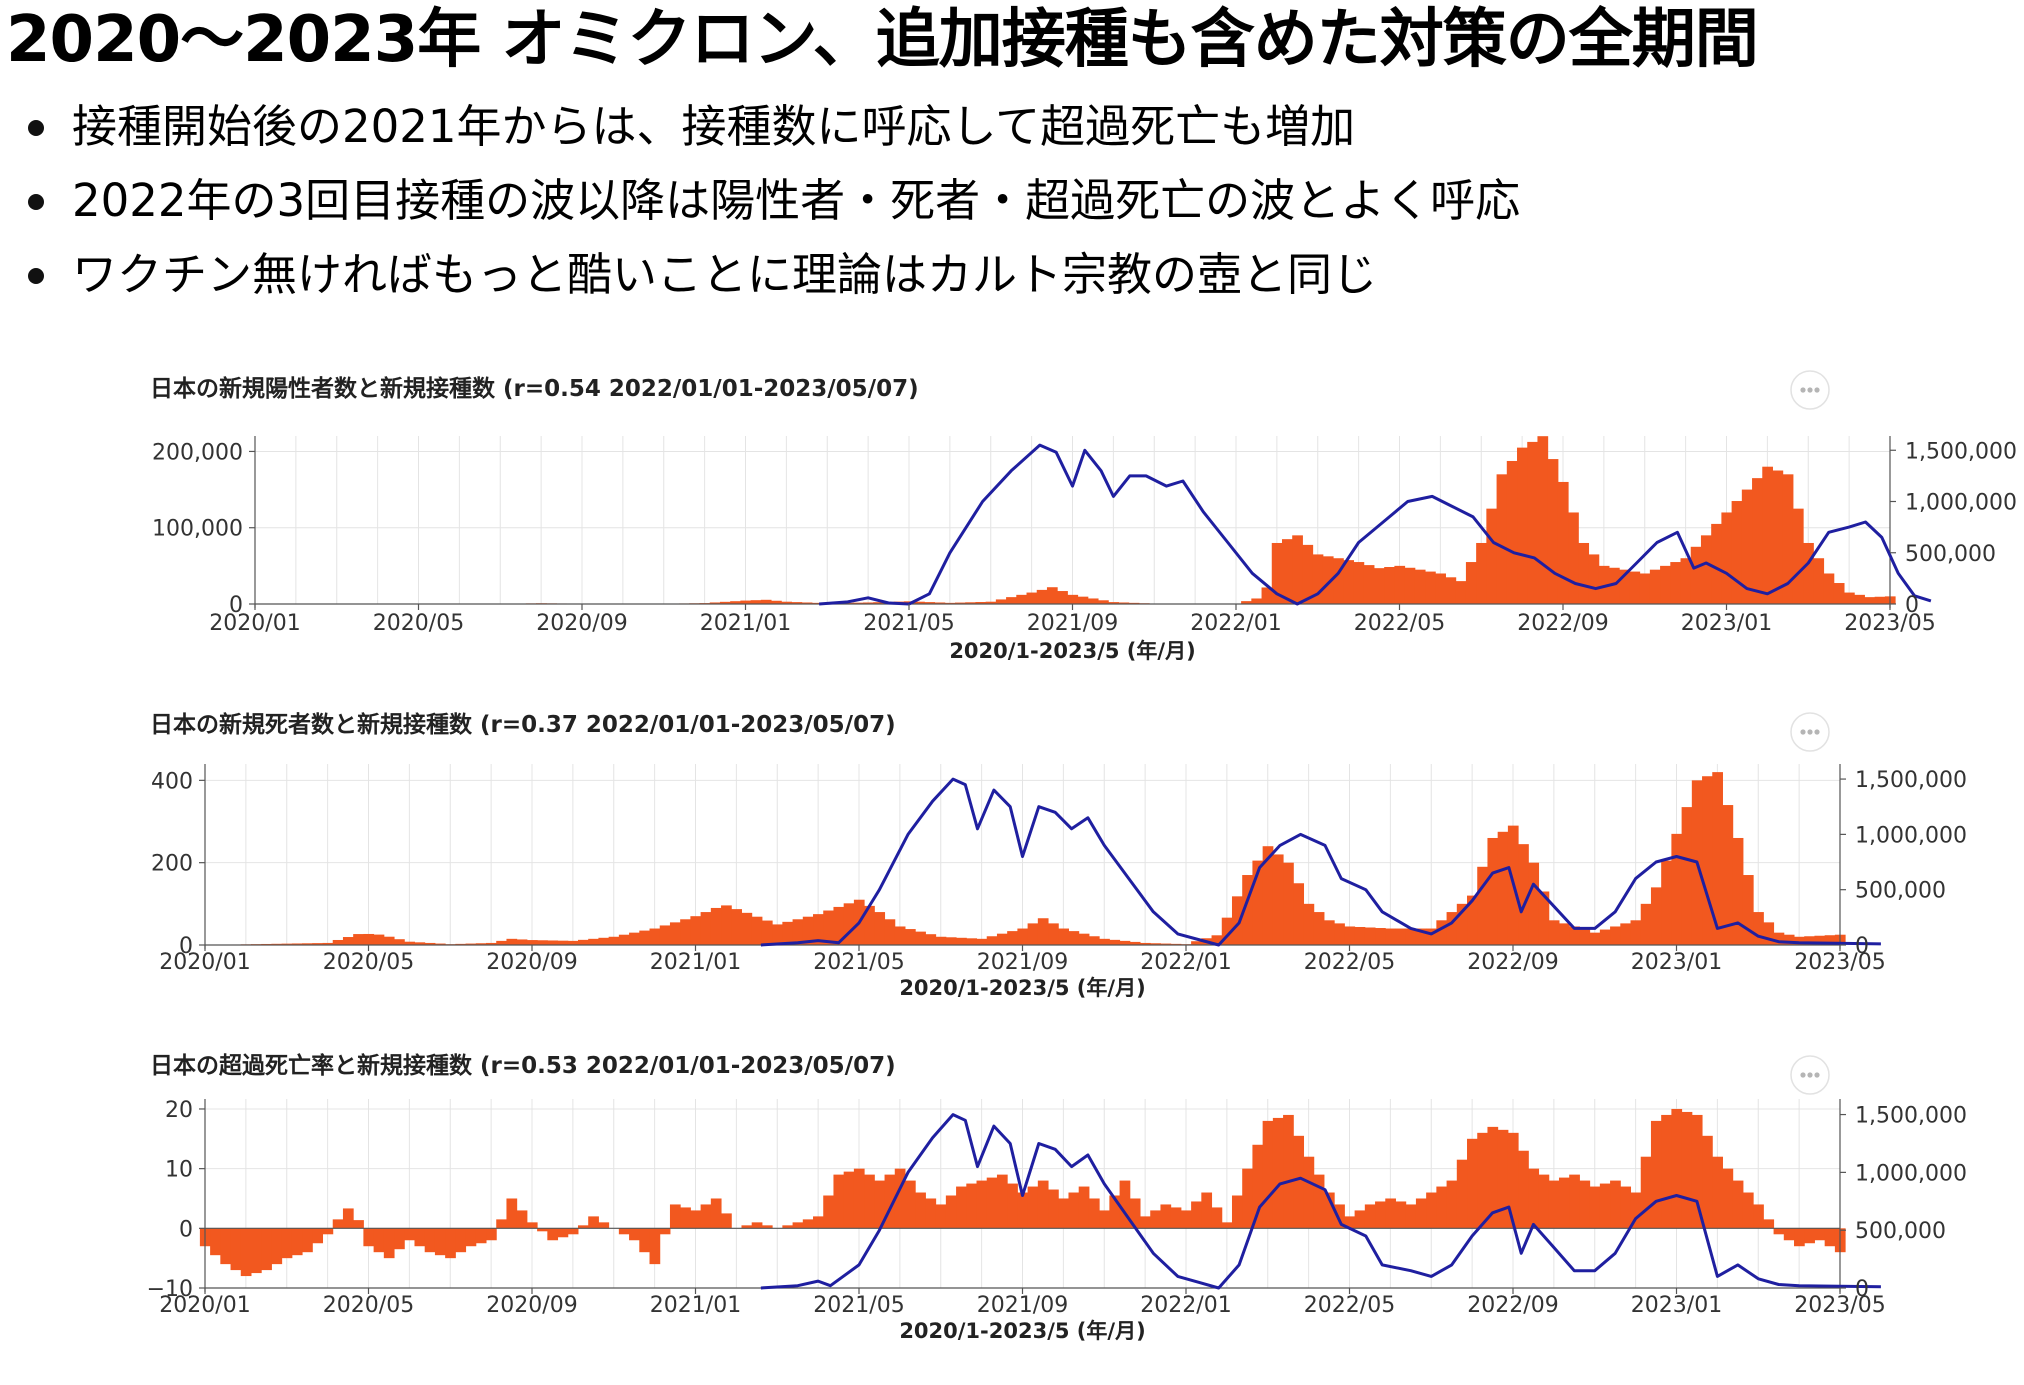 This screenshot has width=2024, height=1385. What do you see at coordinates (713, 126) in the screenshot?
I see `bullet-text: 接種開始後の2021年からは、接種数に呼応して超過死亡も増加` at bounding box center [713, 126].